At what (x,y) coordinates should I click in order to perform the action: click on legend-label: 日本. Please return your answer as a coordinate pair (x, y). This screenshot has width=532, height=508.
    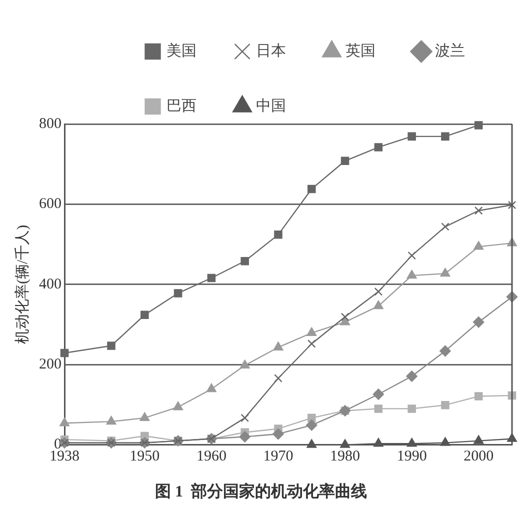
    Looking at the image, I should click on (271, 51).